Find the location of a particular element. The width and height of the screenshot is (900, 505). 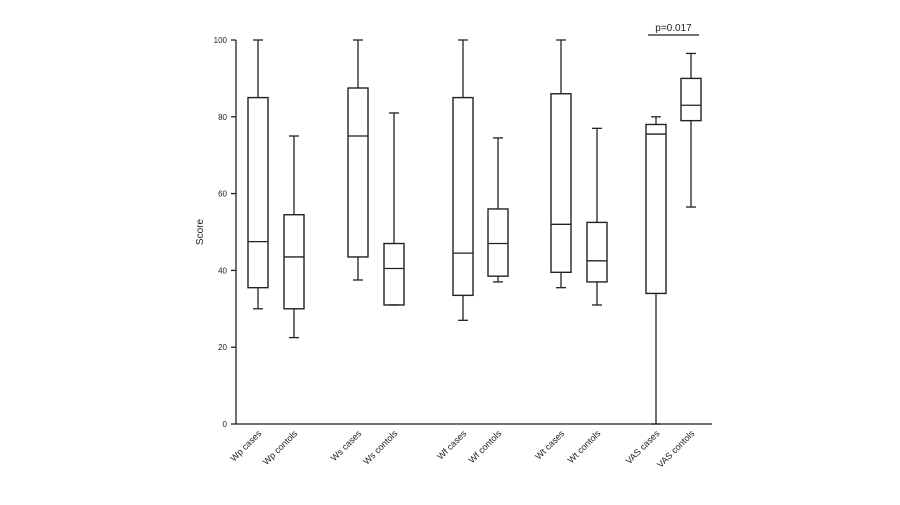

category-label: Wf cases is located at coordinates (452, 445).